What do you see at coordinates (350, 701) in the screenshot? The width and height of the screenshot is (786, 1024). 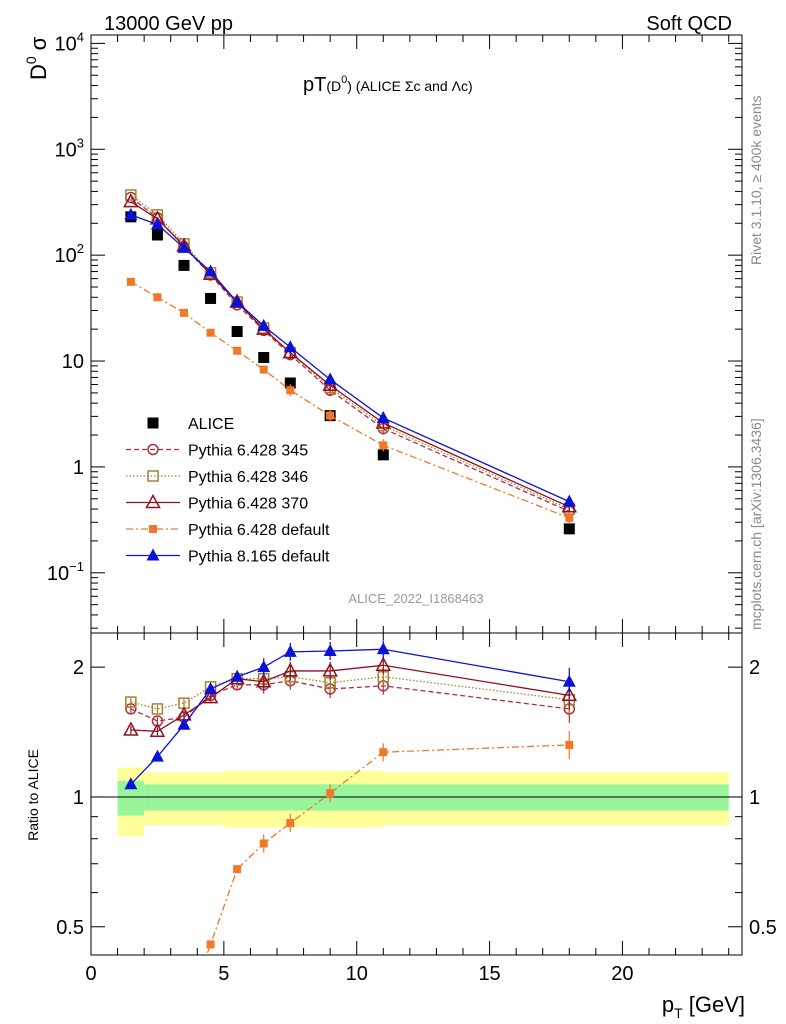 I see `ratio-line-p345` at bounding box center [350, 701].